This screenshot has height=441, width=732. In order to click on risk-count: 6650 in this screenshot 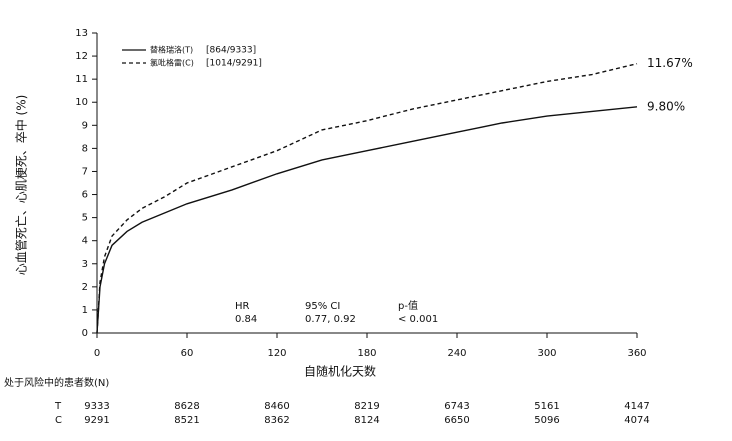, I will do `click(456, 420)`.